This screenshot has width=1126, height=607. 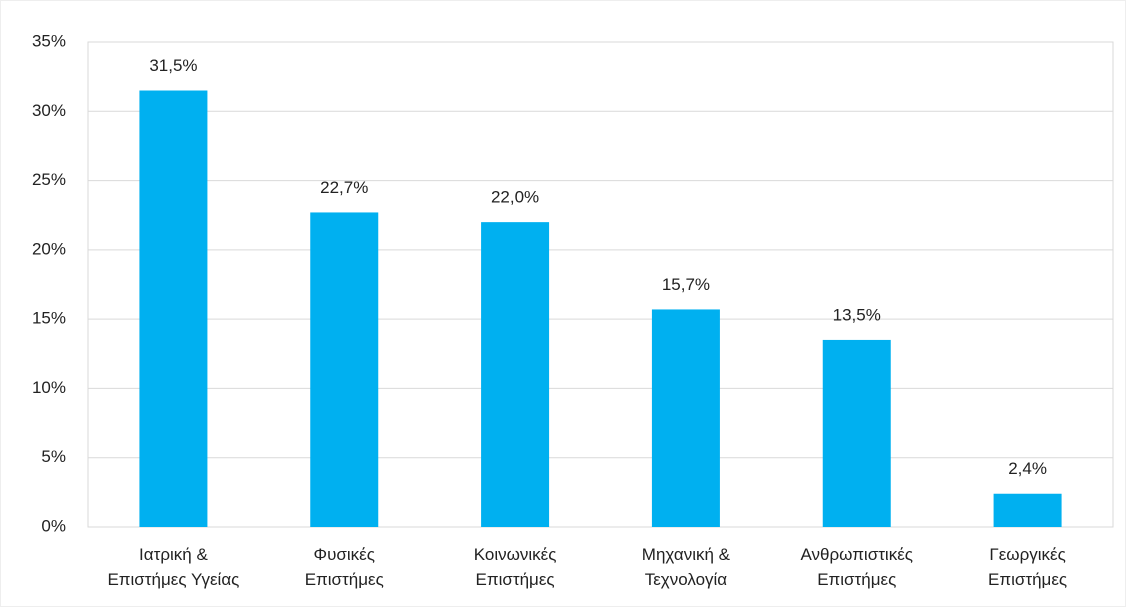 I want to click on y-tick-label: 10%, so click(x=49, y=387).